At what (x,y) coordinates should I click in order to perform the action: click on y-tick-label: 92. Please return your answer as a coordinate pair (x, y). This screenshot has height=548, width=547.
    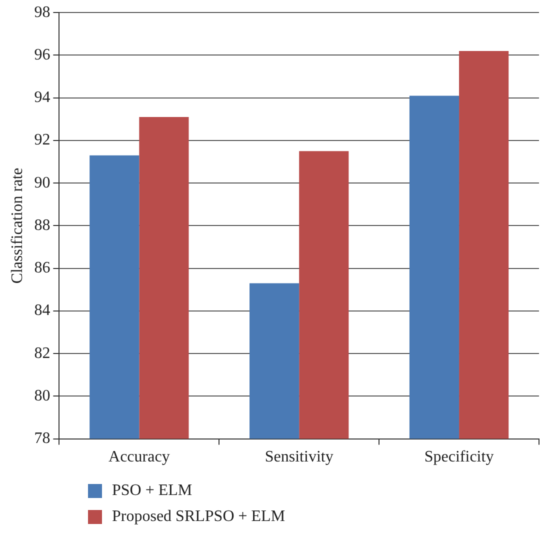
    Looking at the image, I should click on (42, 140).